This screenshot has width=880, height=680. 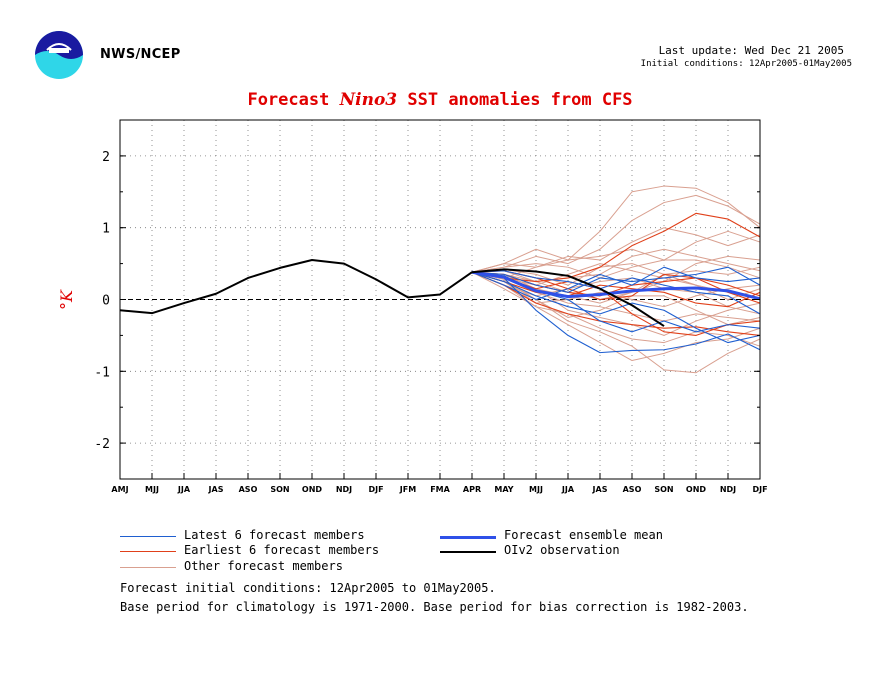 I want to click on ensemble-mean-line, so click(x=616, y=285).